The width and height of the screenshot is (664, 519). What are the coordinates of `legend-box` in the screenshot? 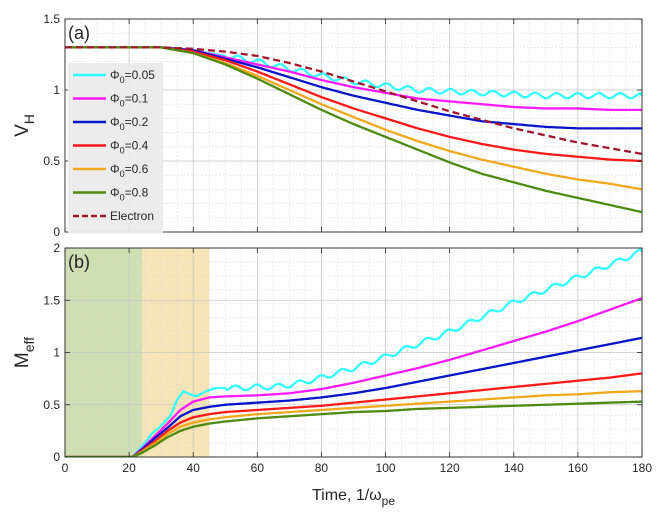 It's located at (115, 148).